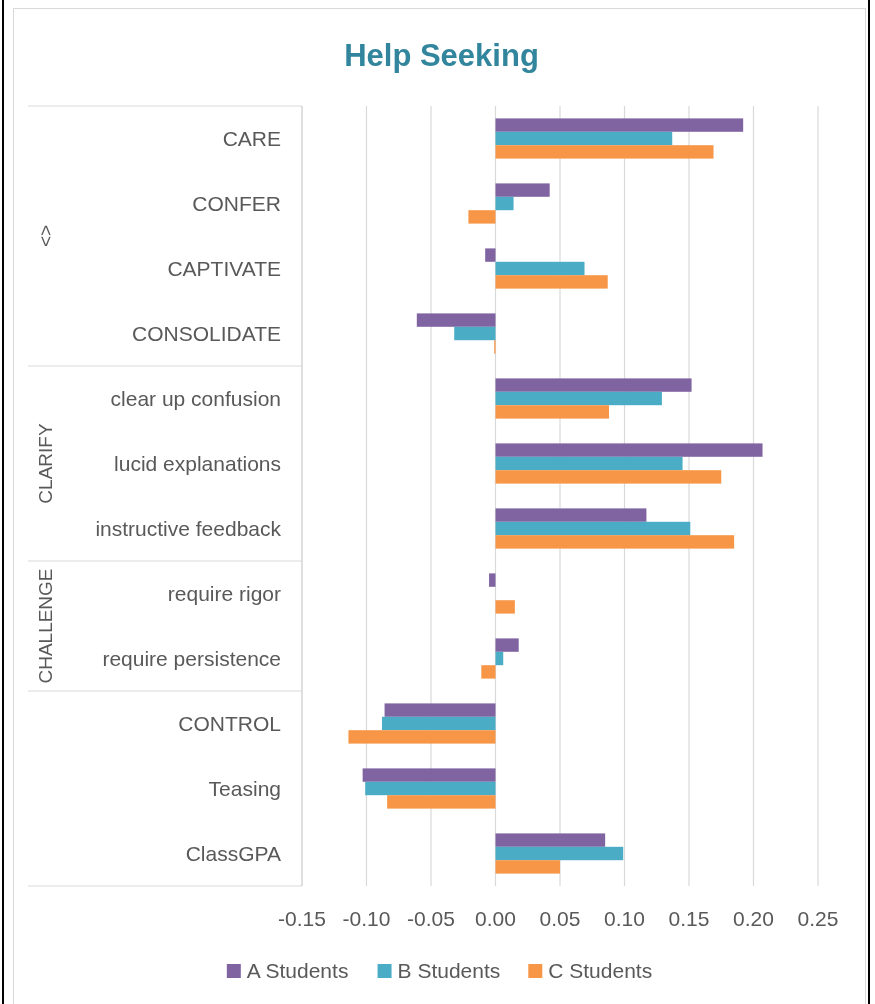 The image size is (875, 1004). What do you see at coordinates (302, 918) in the screenshot?
I see `x-tick-label: -0.15` at bounding box center [302, 918].